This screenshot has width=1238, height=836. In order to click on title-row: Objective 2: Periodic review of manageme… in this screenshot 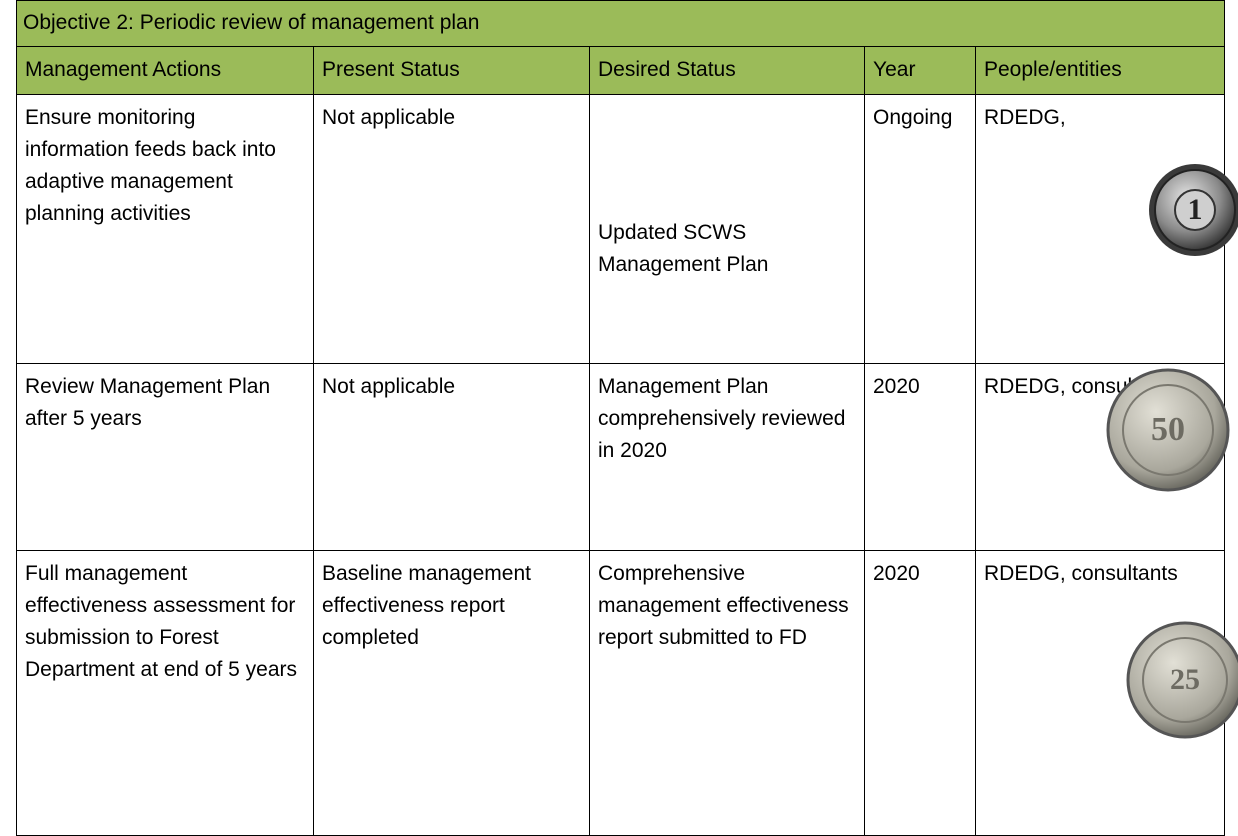, I will do `click(620, 23)`.